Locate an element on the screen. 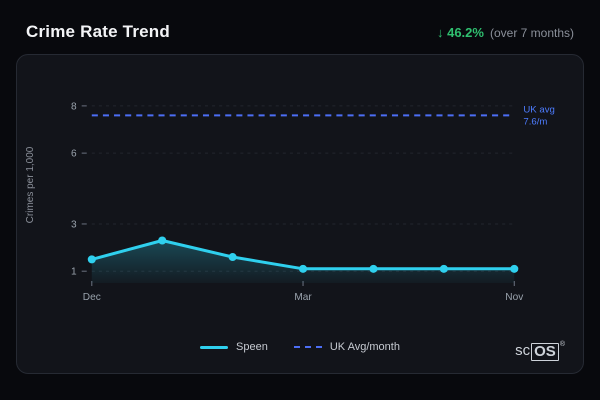 The height and width of the screenshot is (400, 600). brand-logo: sc OS ® is located at coordinates (540, 351).